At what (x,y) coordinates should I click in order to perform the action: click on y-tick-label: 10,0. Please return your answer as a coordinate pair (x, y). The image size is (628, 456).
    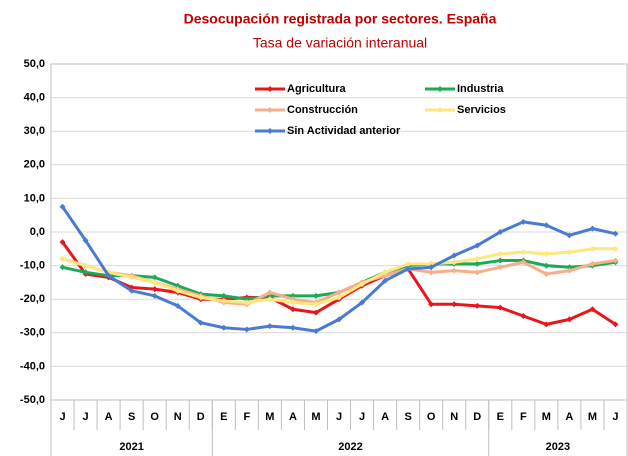
    Looking at the image, I should click on (34, 198).